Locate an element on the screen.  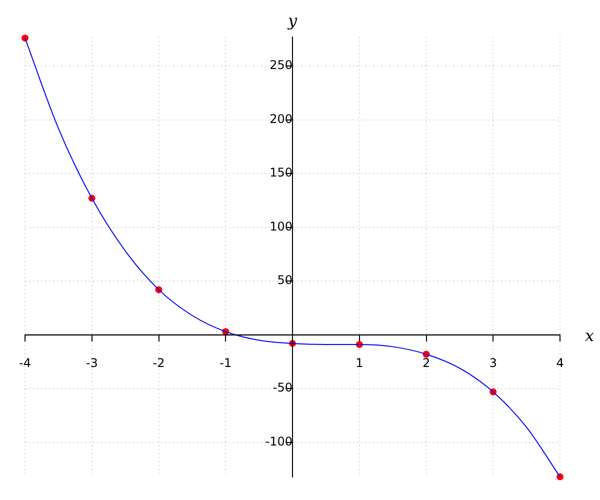
y-axis-title: y is located at coordinates (292, 20).